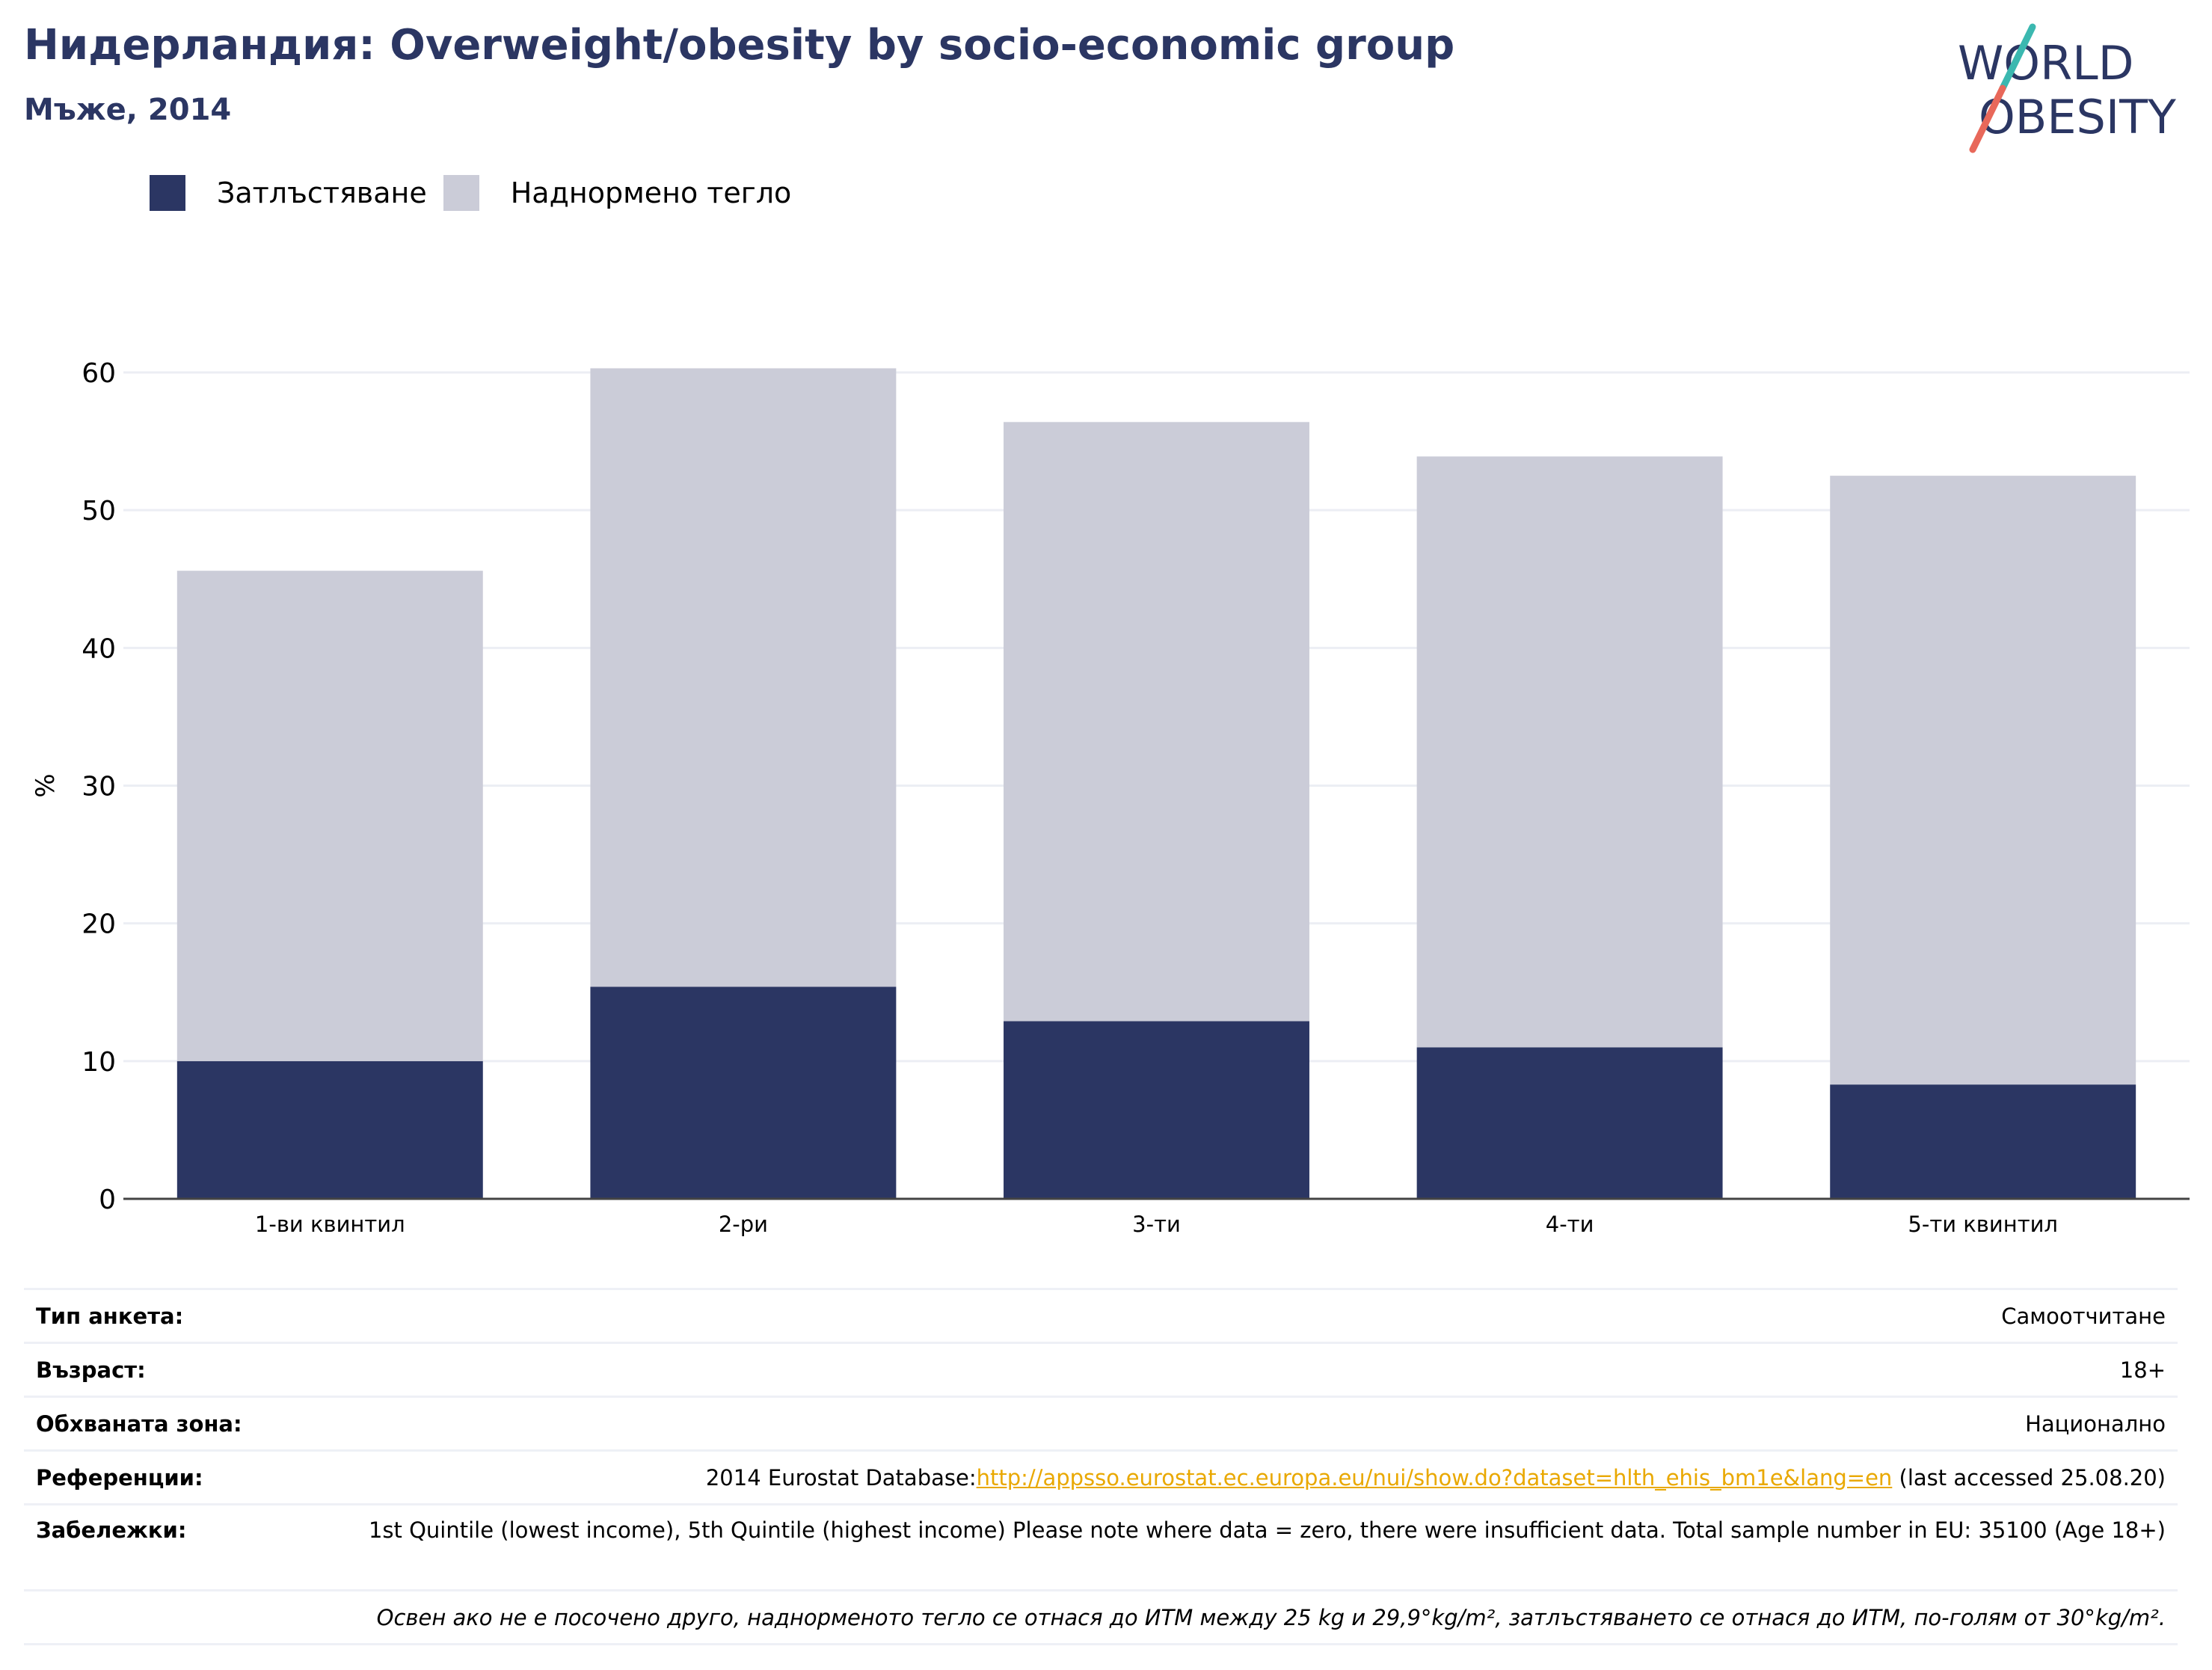  I want to click on logo-text-world: WORLD, so click(2045, 63).